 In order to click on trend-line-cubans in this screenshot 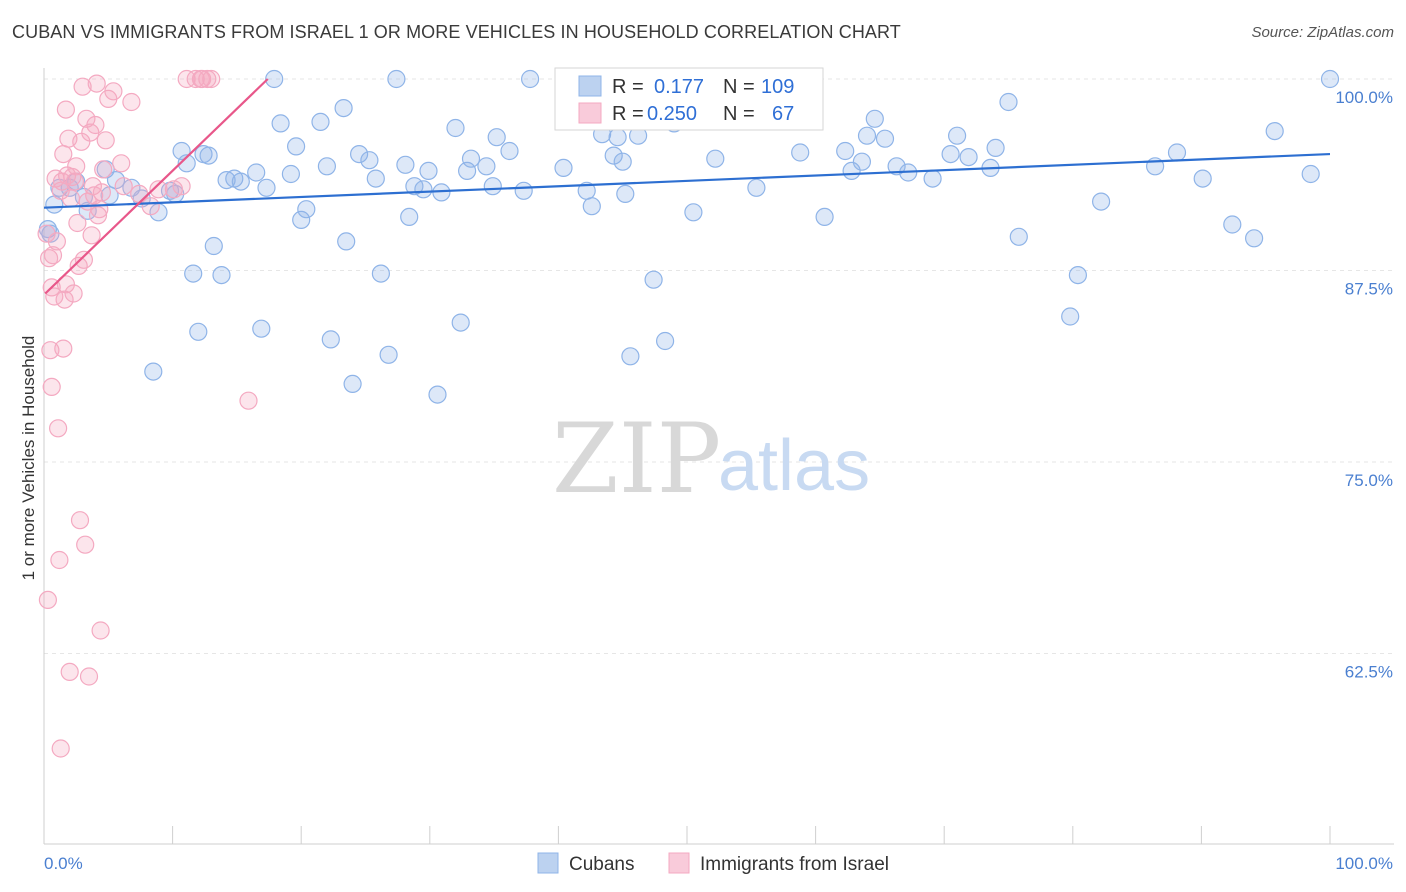, I will do `click(687, 180)`.